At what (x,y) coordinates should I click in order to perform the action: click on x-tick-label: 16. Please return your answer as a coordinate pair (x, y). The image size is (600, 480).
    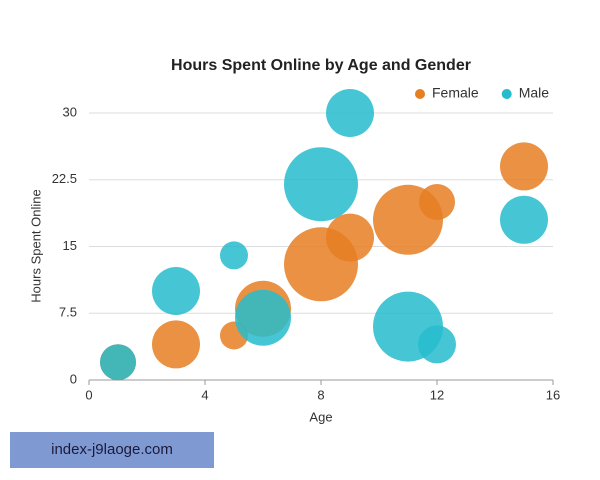
    Looking at the image, I should click on (553, 394).